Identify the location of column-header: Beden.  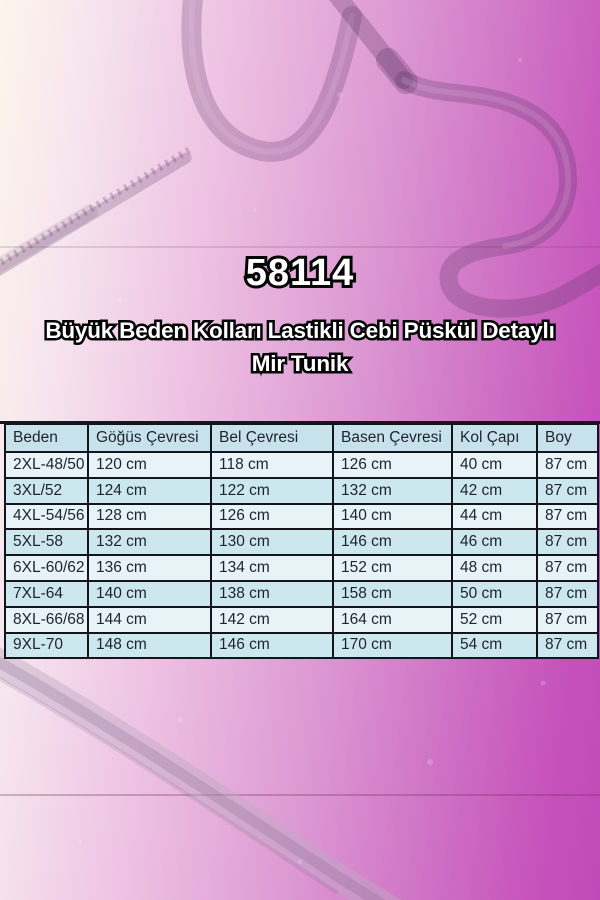
(46, 438).